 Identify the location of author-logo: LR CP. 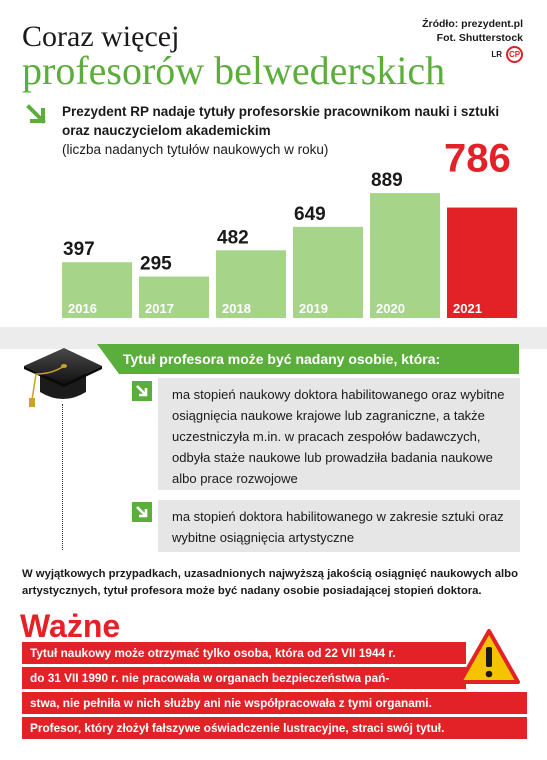
(507, 54).